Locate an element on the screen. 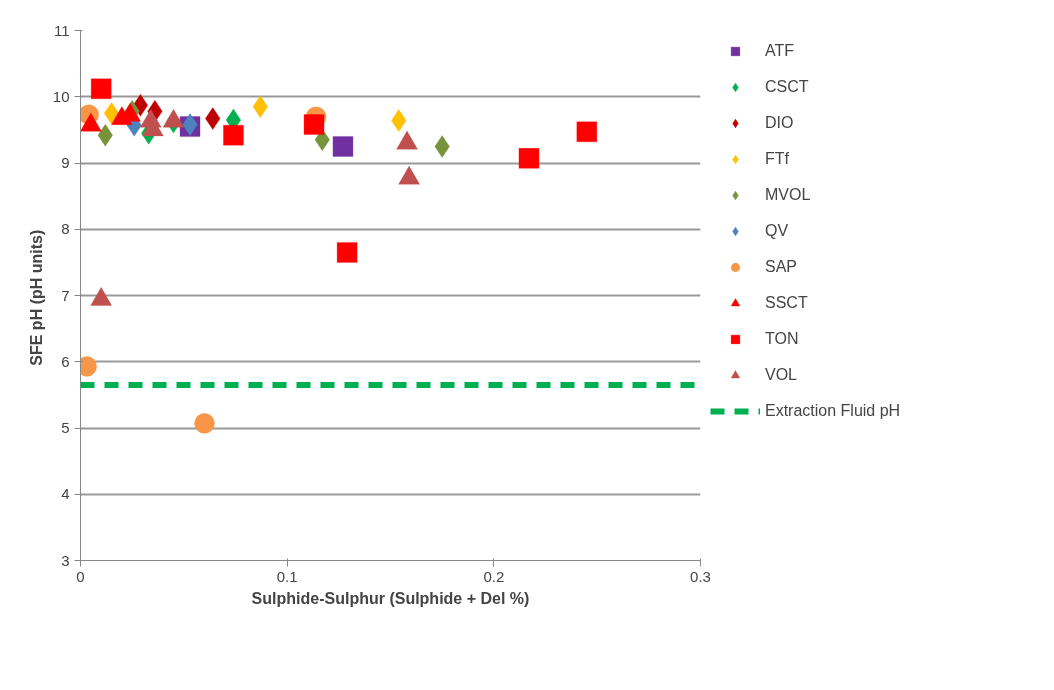 This screenshot has width=1054, height=690. y-tick-label: 5 is located at coordinates (65, 427).